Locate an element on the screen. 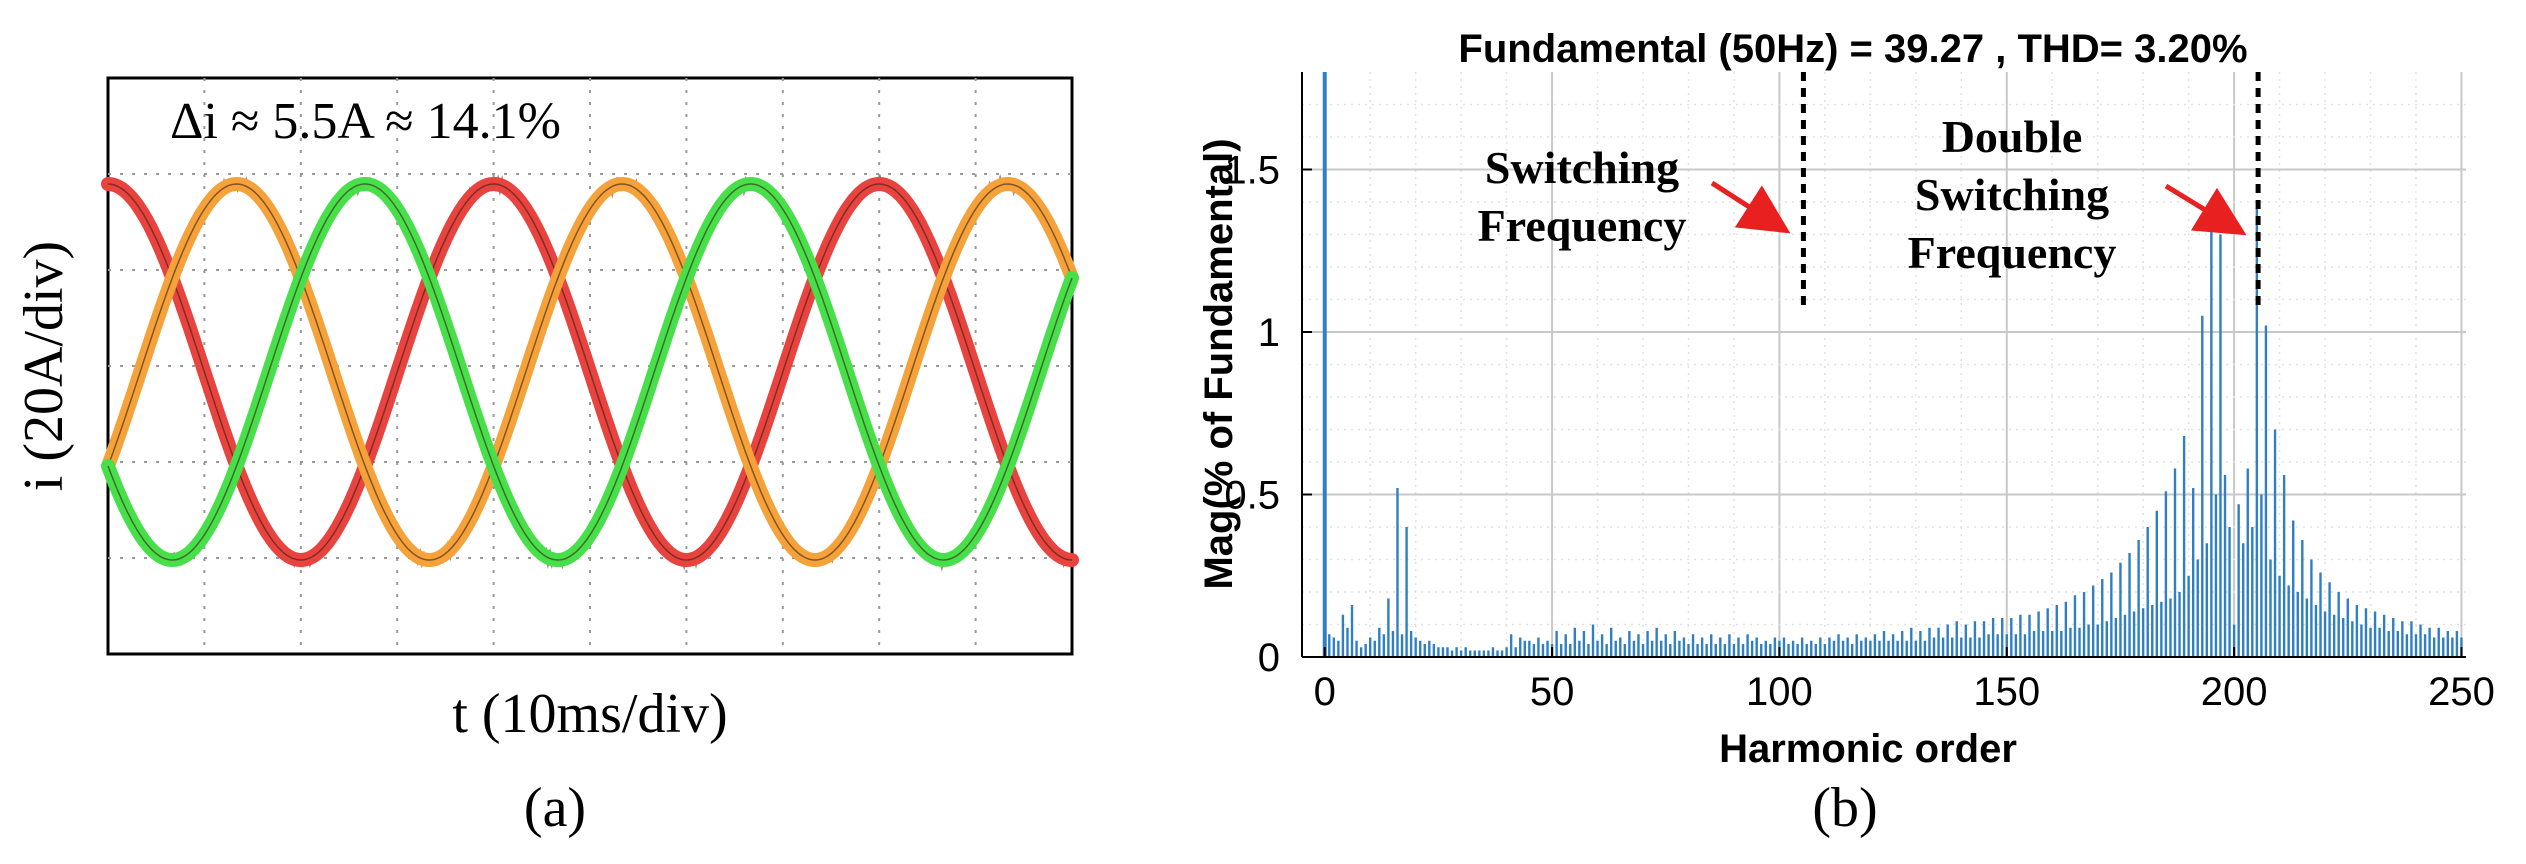 The image size is (2526, 864). spectrum-bar-fundamental is located at coordinates (1324, 364).